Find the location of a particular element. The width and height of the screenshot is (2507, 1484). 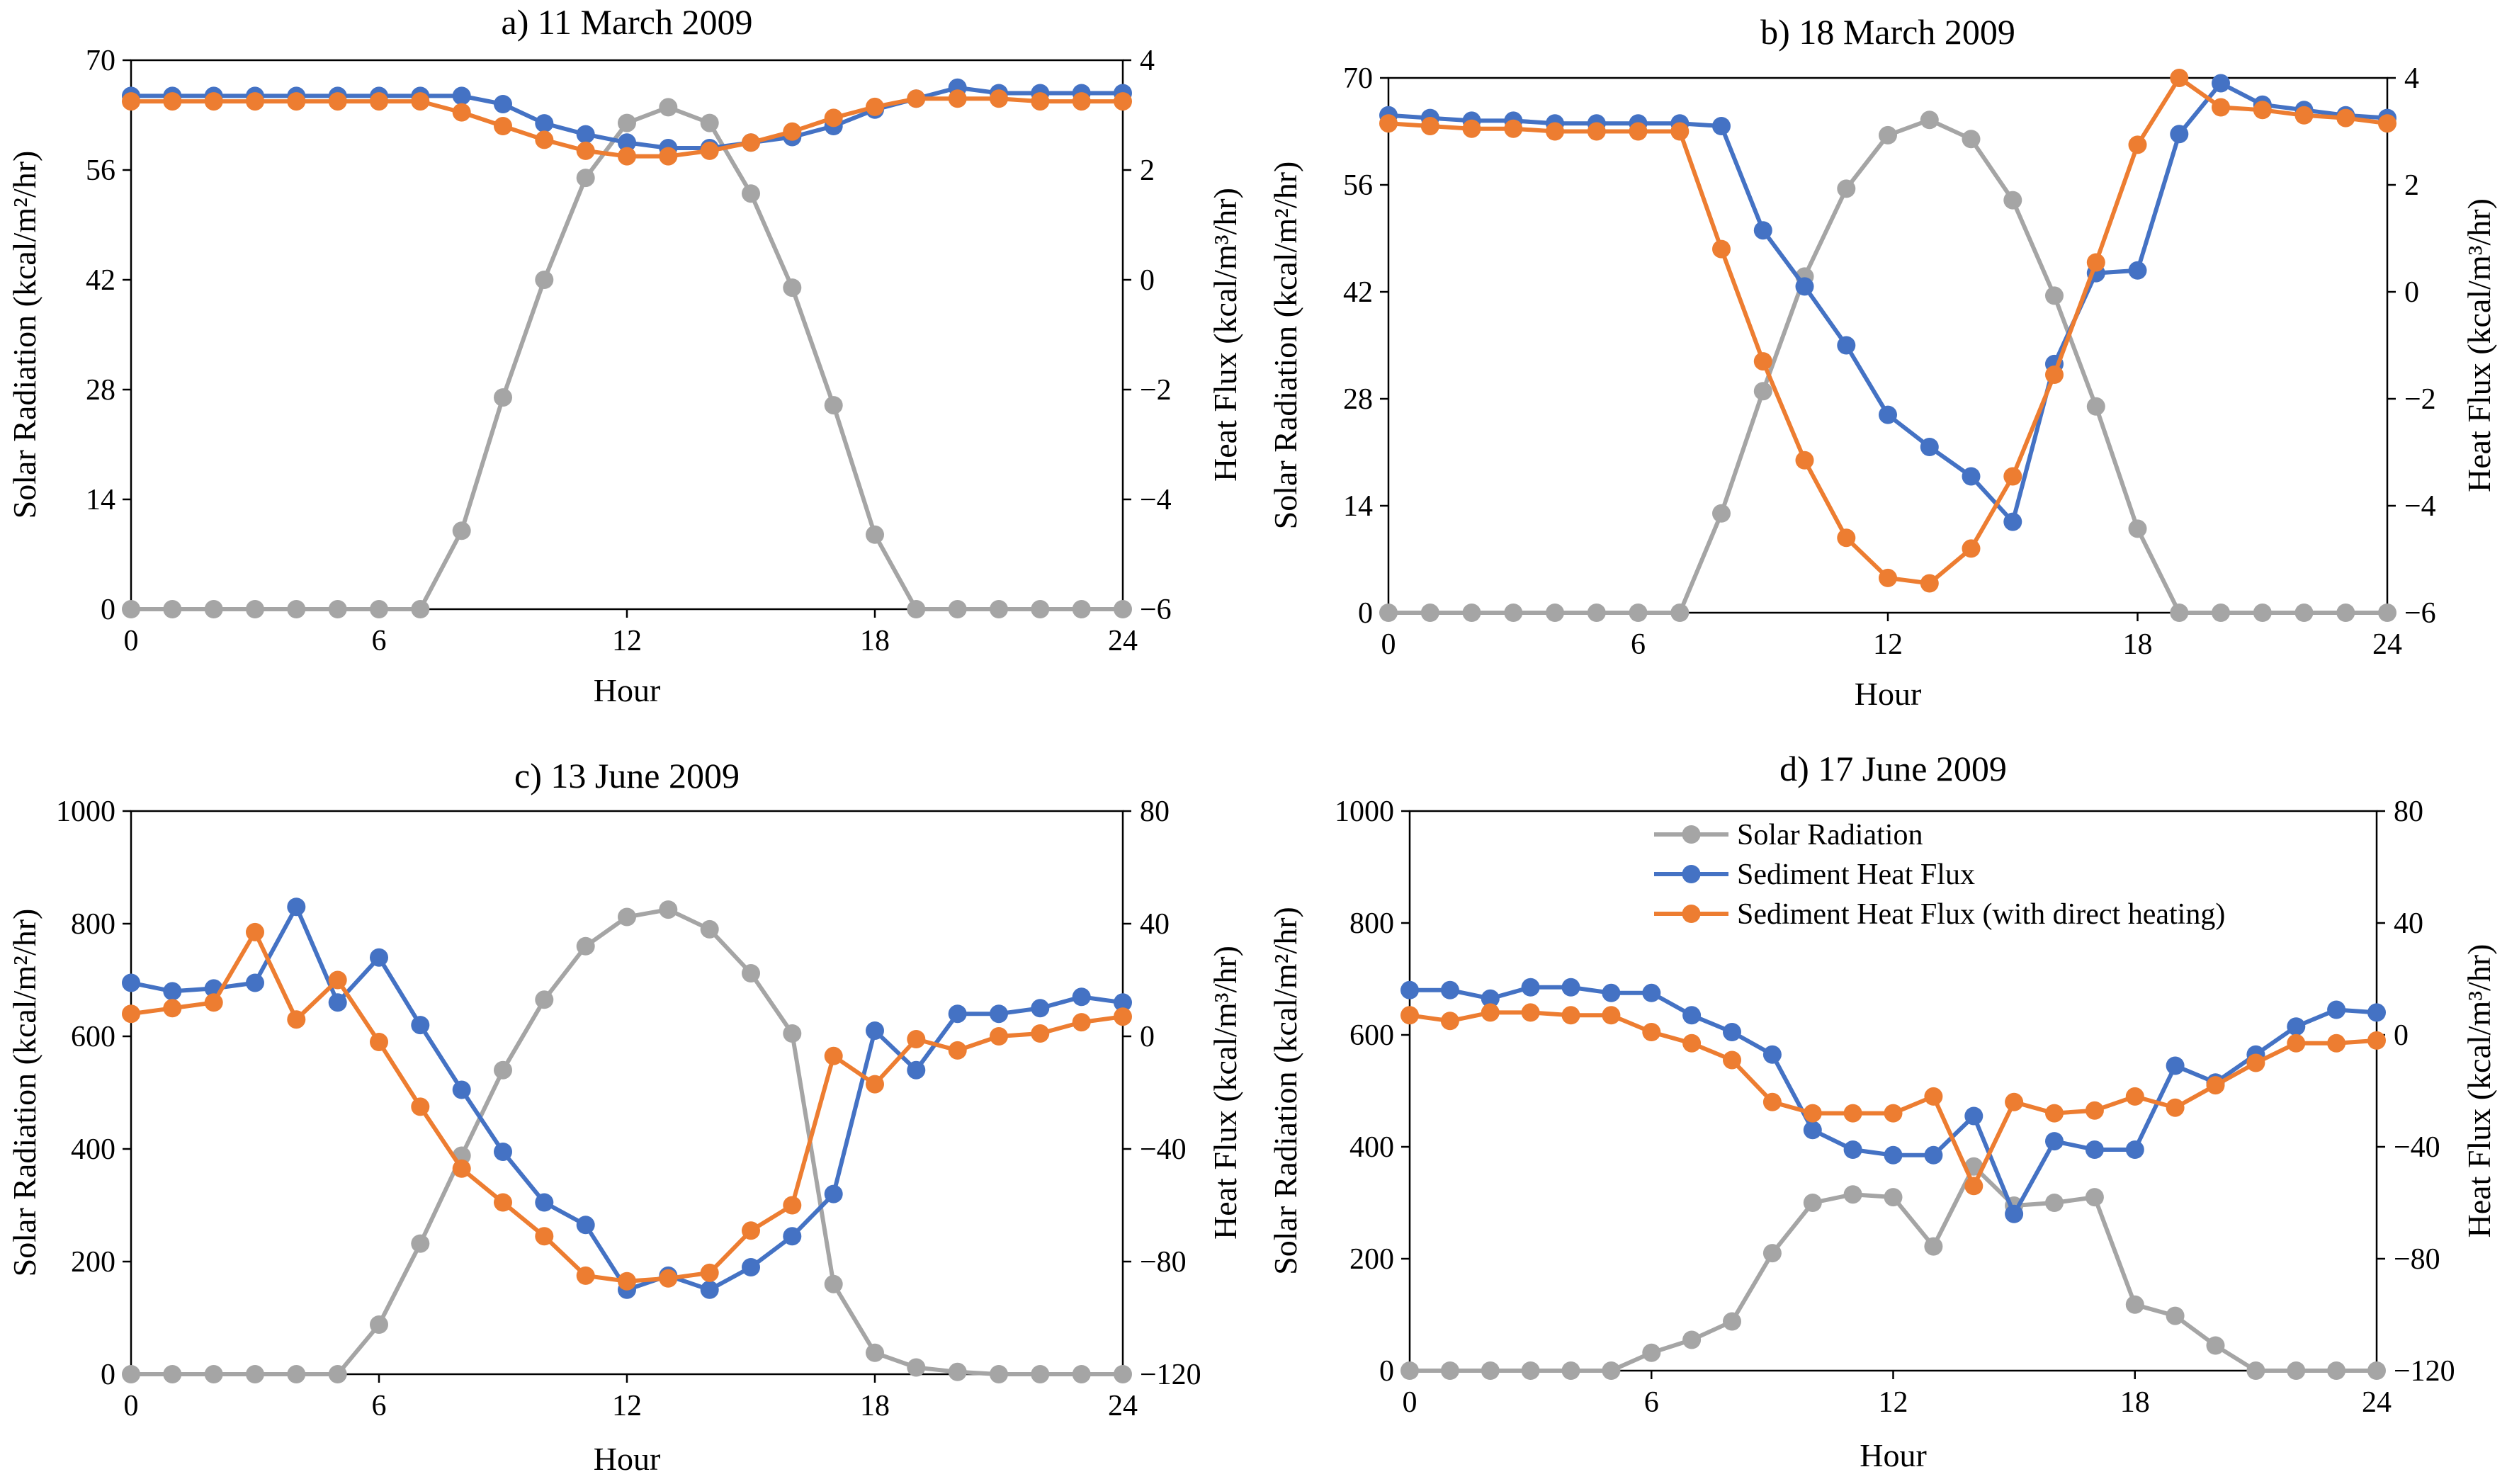

y-right-tick-label: 4 is located at coordinates (2411, 78).